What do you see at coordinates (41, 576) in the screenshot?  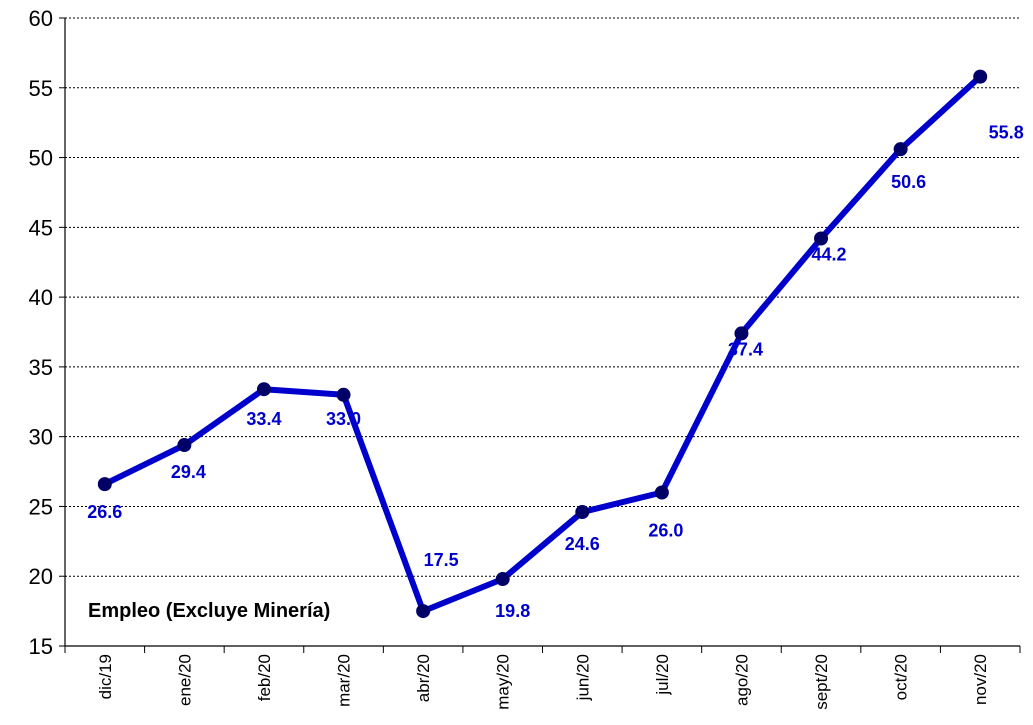 I see `y-tick-label: 20` at bounding box center [41, 576].